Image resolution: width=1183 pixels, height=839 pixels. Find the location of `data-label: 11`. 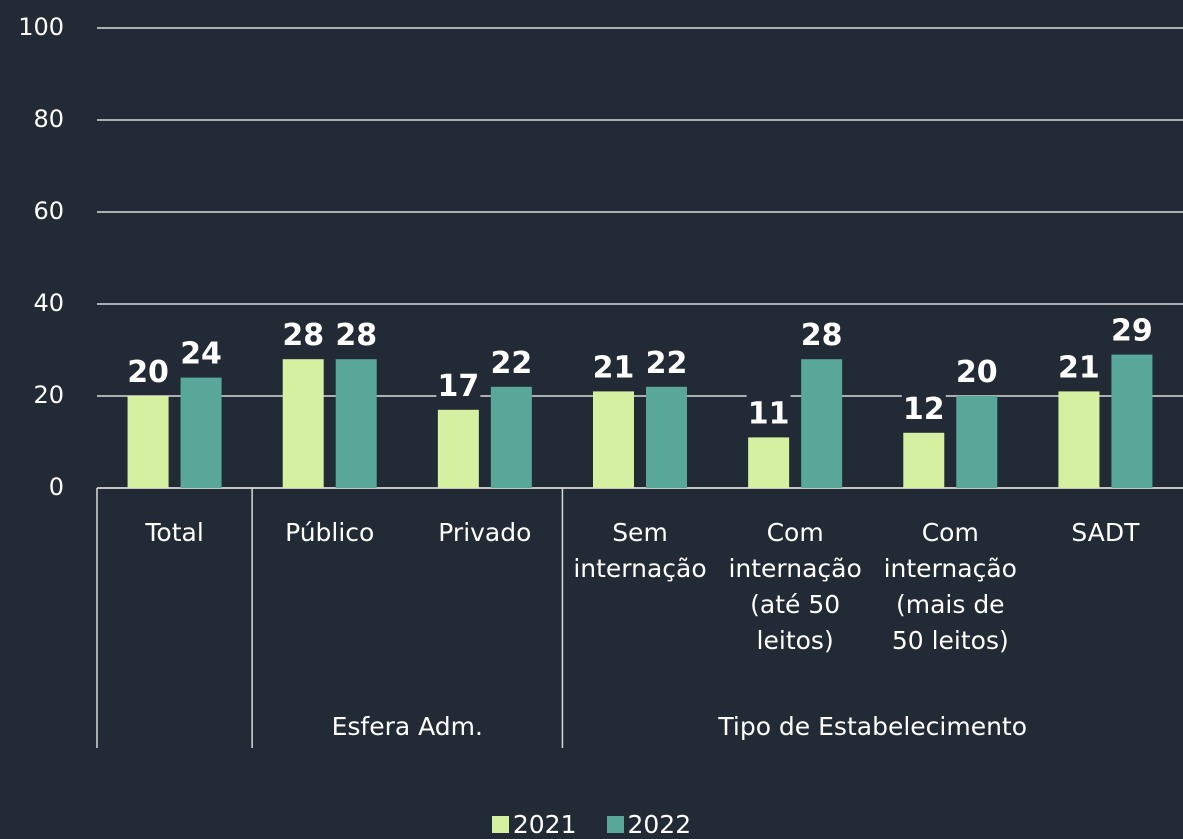

data-label: 11 is located at coordinates (769, 413).